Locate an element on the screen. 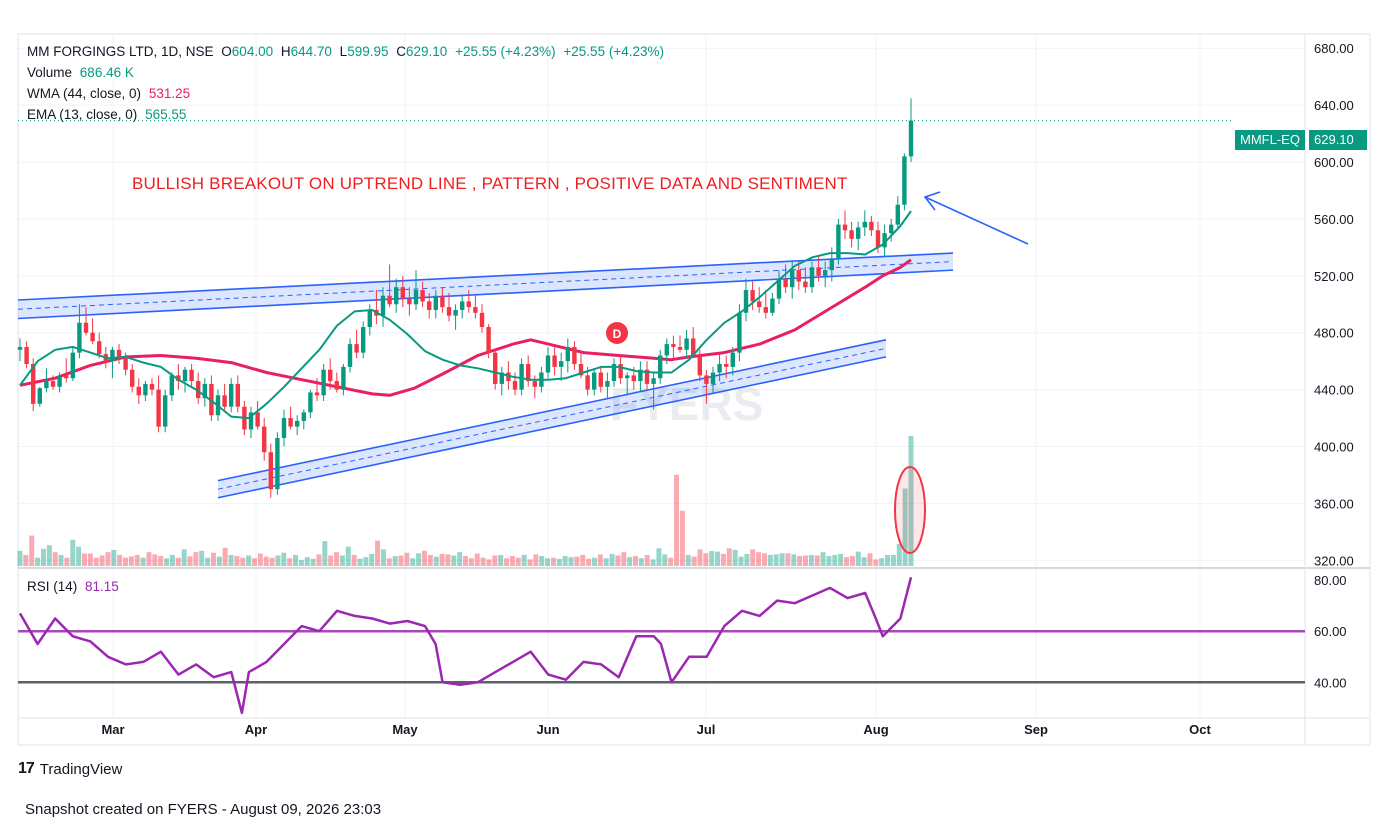  time-tick-label: Sep is located at coordinates (1036, 729).